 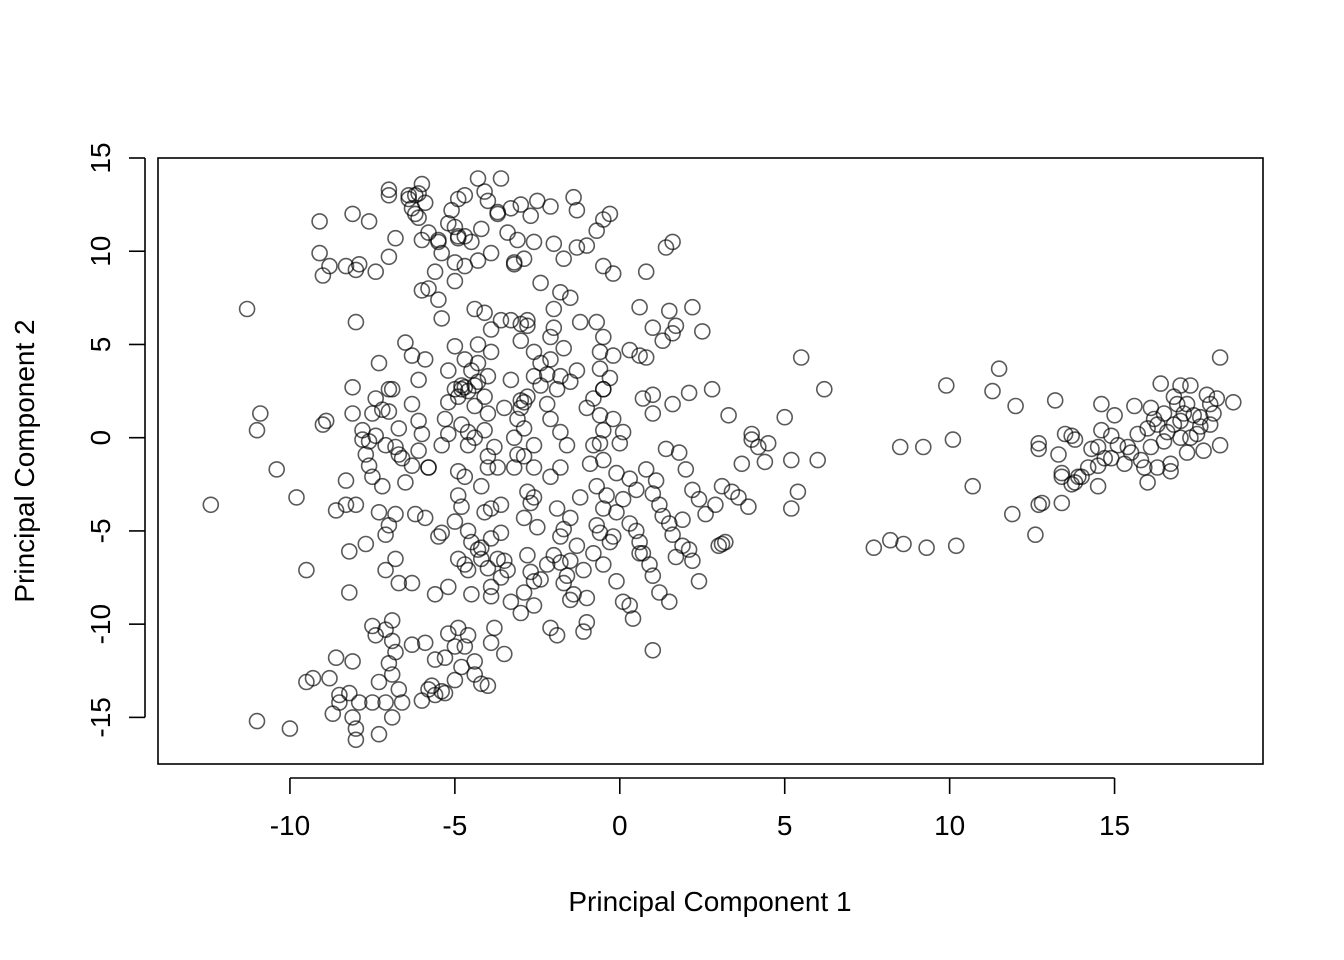 I want to click on y-tick-label: -10, so click(x=100, y=624).